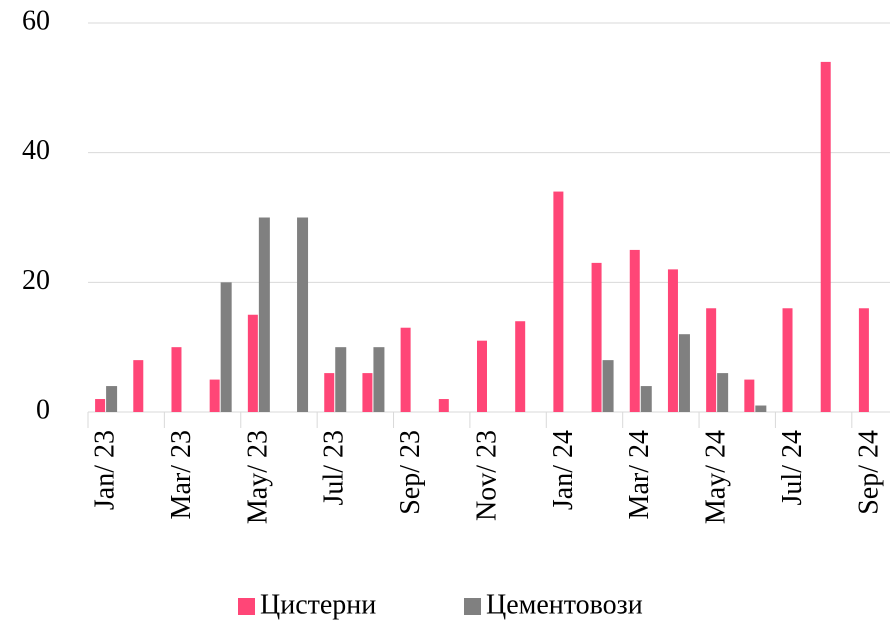 This screenshot has width=892, height=626. What do you see at coordinates (43, 409) in the screenshot?
I see `y-tick-label: 0` at bounding box center [43, 409].